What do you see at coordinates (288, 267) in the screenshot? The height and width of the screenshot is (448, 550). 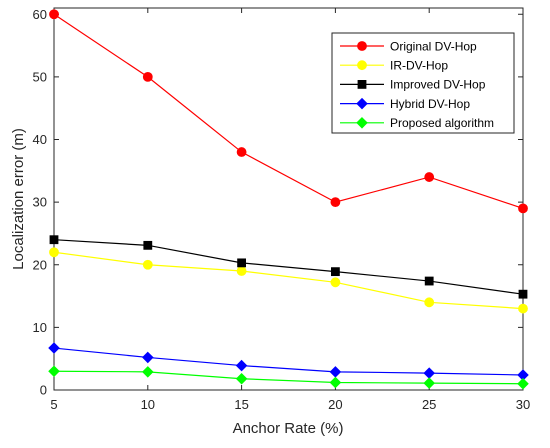 I see `series-line-improved-dv-hop` at bounding box center [288, 267].